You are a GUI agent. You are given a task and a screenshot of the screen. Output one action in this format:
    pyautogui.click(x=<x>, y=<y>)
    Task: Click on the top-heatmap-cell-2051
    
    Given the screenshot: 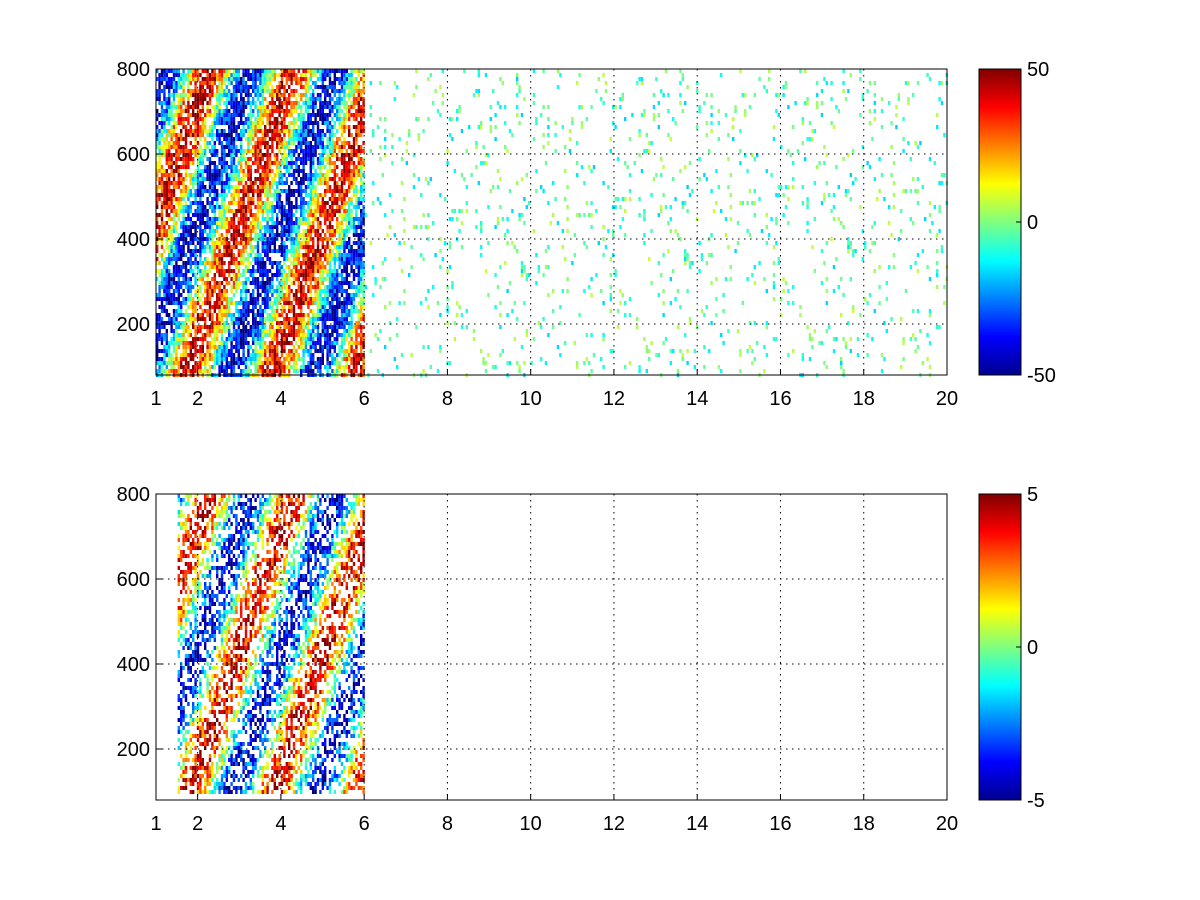 What is the action you would take?
    pyautogui.click(x=238, y=279)
    